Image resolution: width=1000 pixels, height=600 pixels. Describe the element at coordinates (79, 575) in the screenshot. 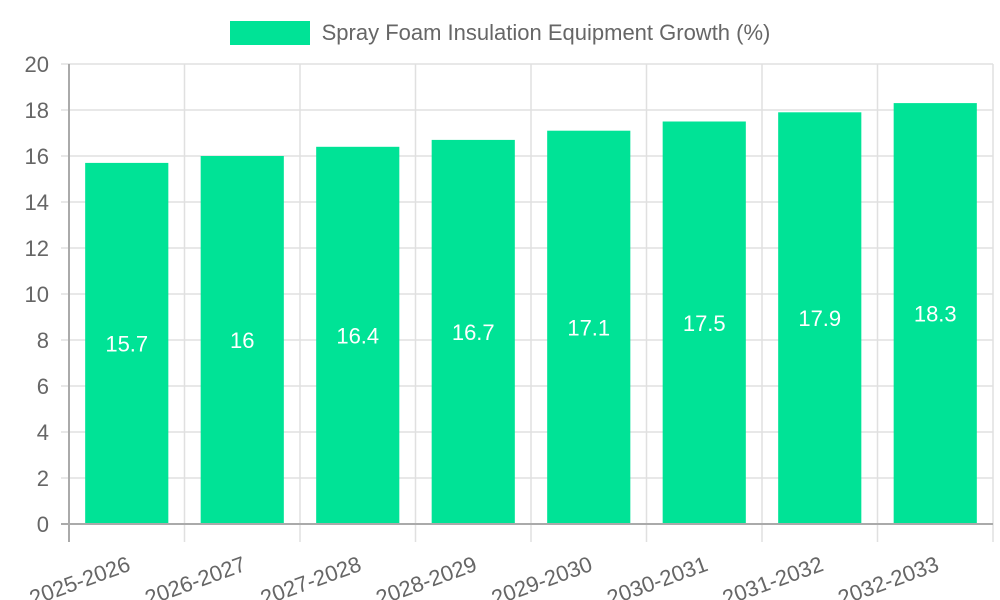

I see `x-tick-label: 2025-2026` at that location.